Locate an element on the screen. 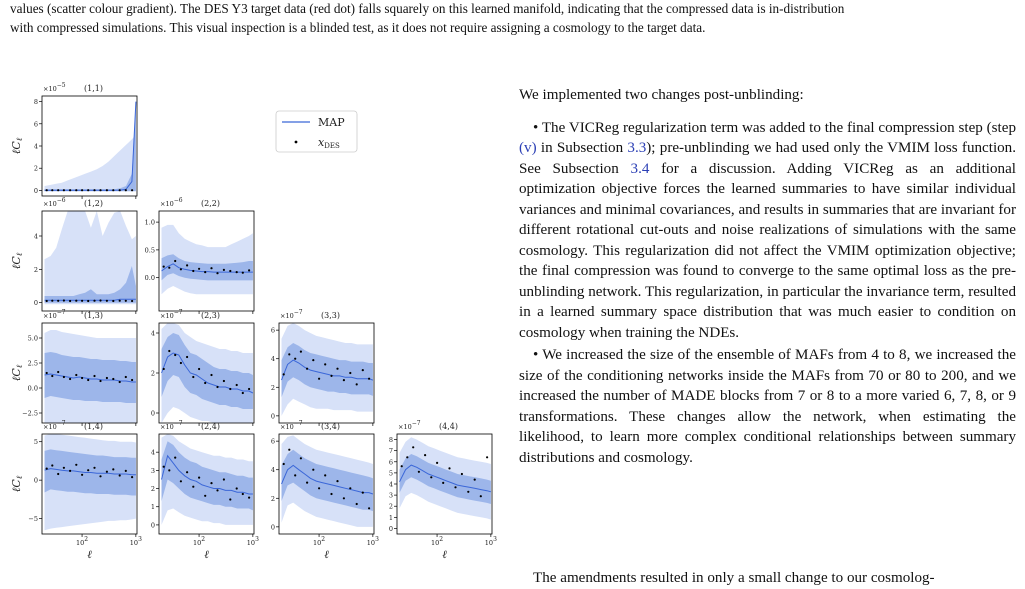  legend-des-swatch is located at coordinates (296, 142).